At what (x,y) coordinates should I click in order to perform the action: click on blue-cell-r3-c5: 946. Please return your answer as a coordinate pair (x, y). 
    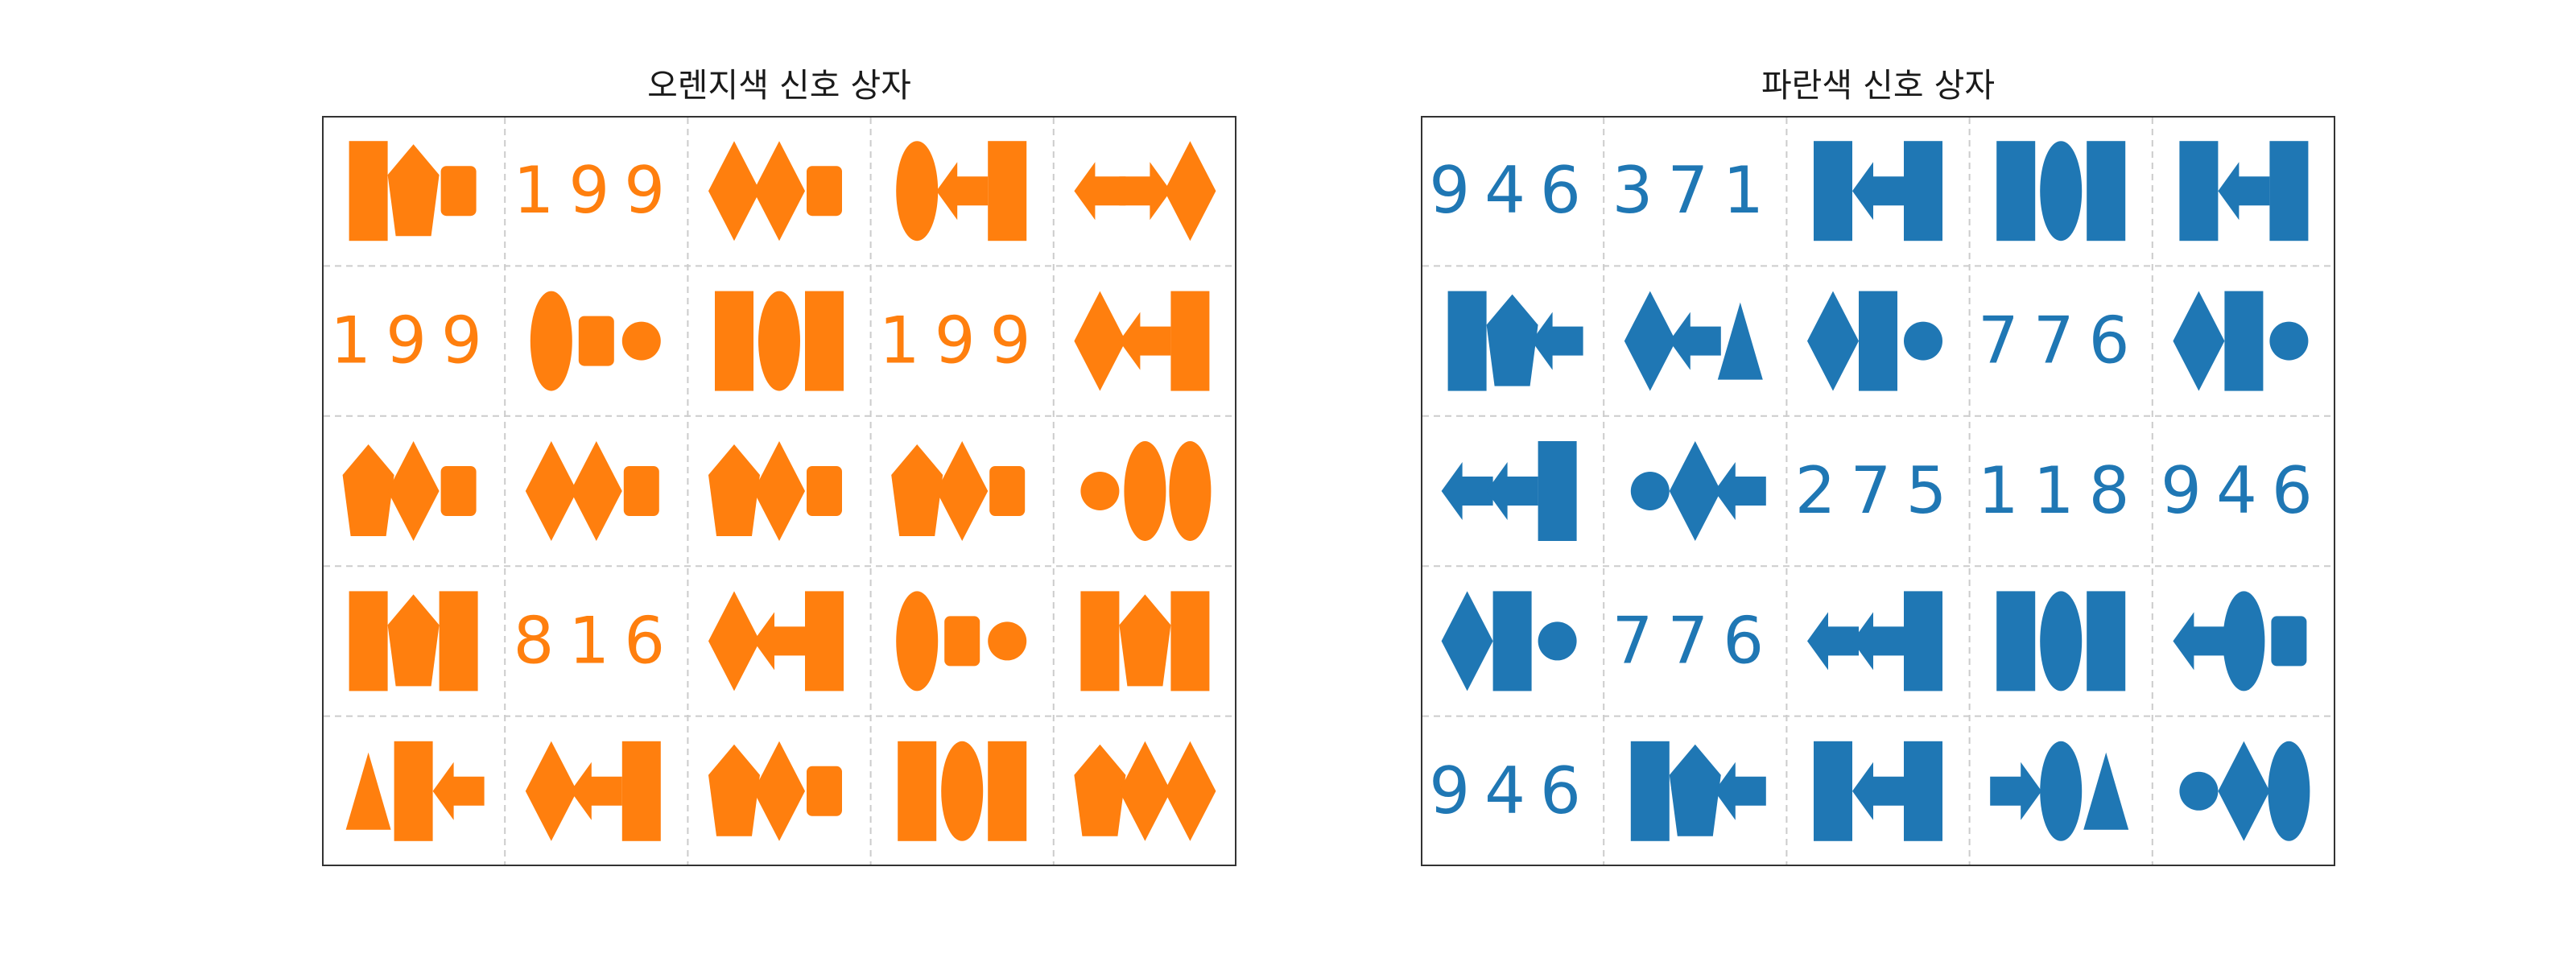
    Looking at the image, I should click on (2237, 490).